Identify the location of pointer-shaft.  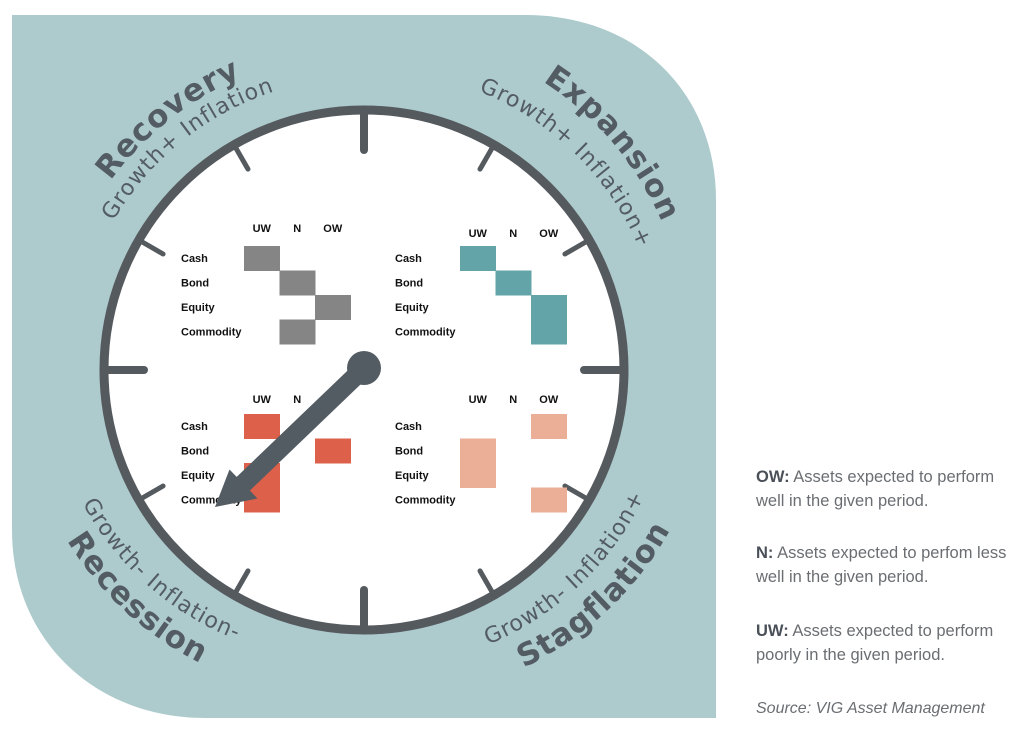
(303, 426).